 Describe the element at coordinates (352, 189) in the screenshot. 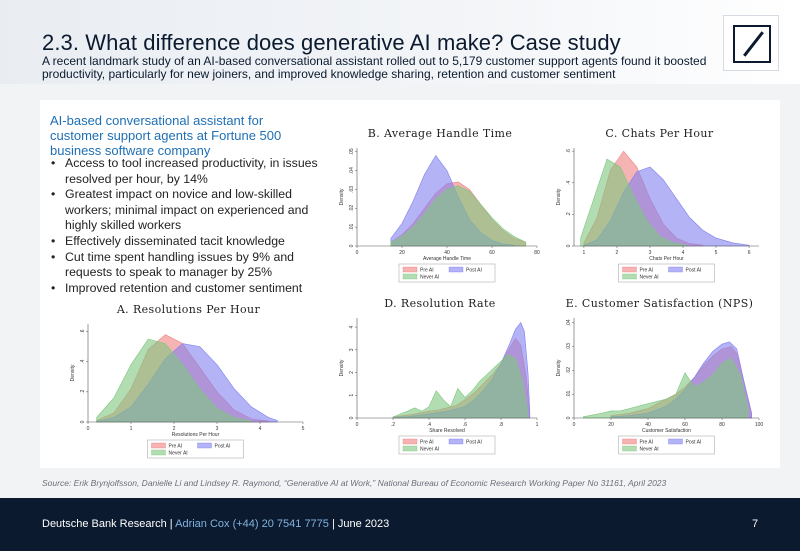

I see `y-tick-label: .03` at that location.